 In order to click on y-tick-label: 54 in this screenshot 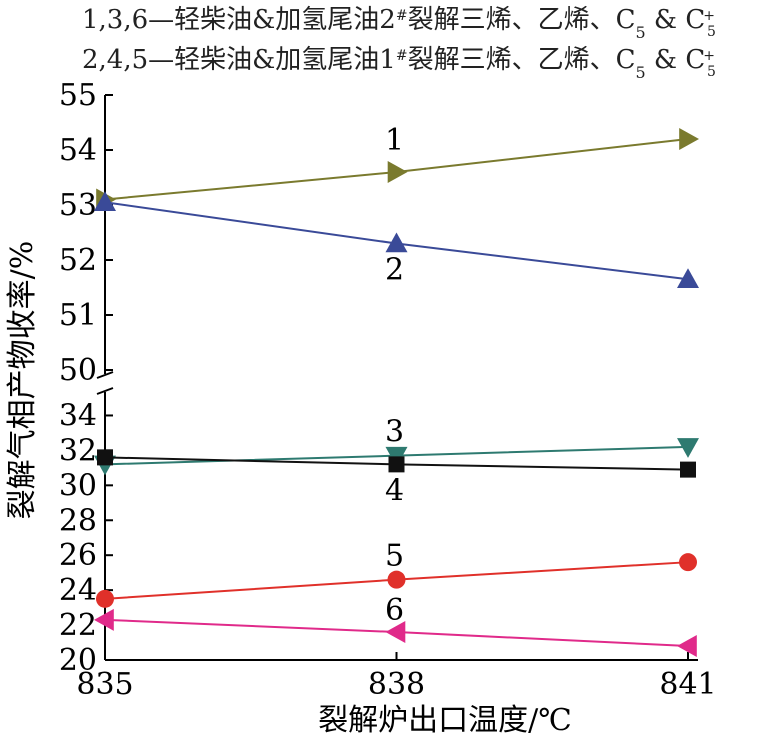, I will do `click(78, 150)`.